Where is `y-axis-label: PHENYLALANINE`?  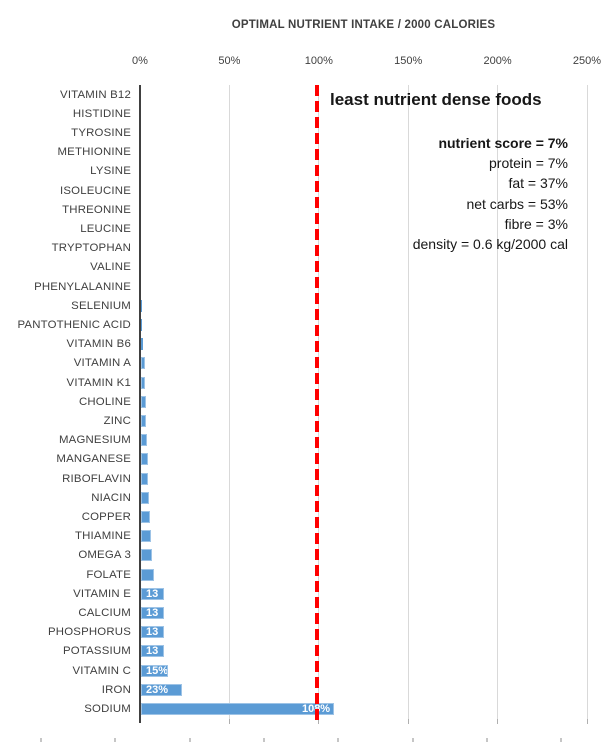 y-axis-label: PHENYLALANINE is located at coordinates (82, 286).